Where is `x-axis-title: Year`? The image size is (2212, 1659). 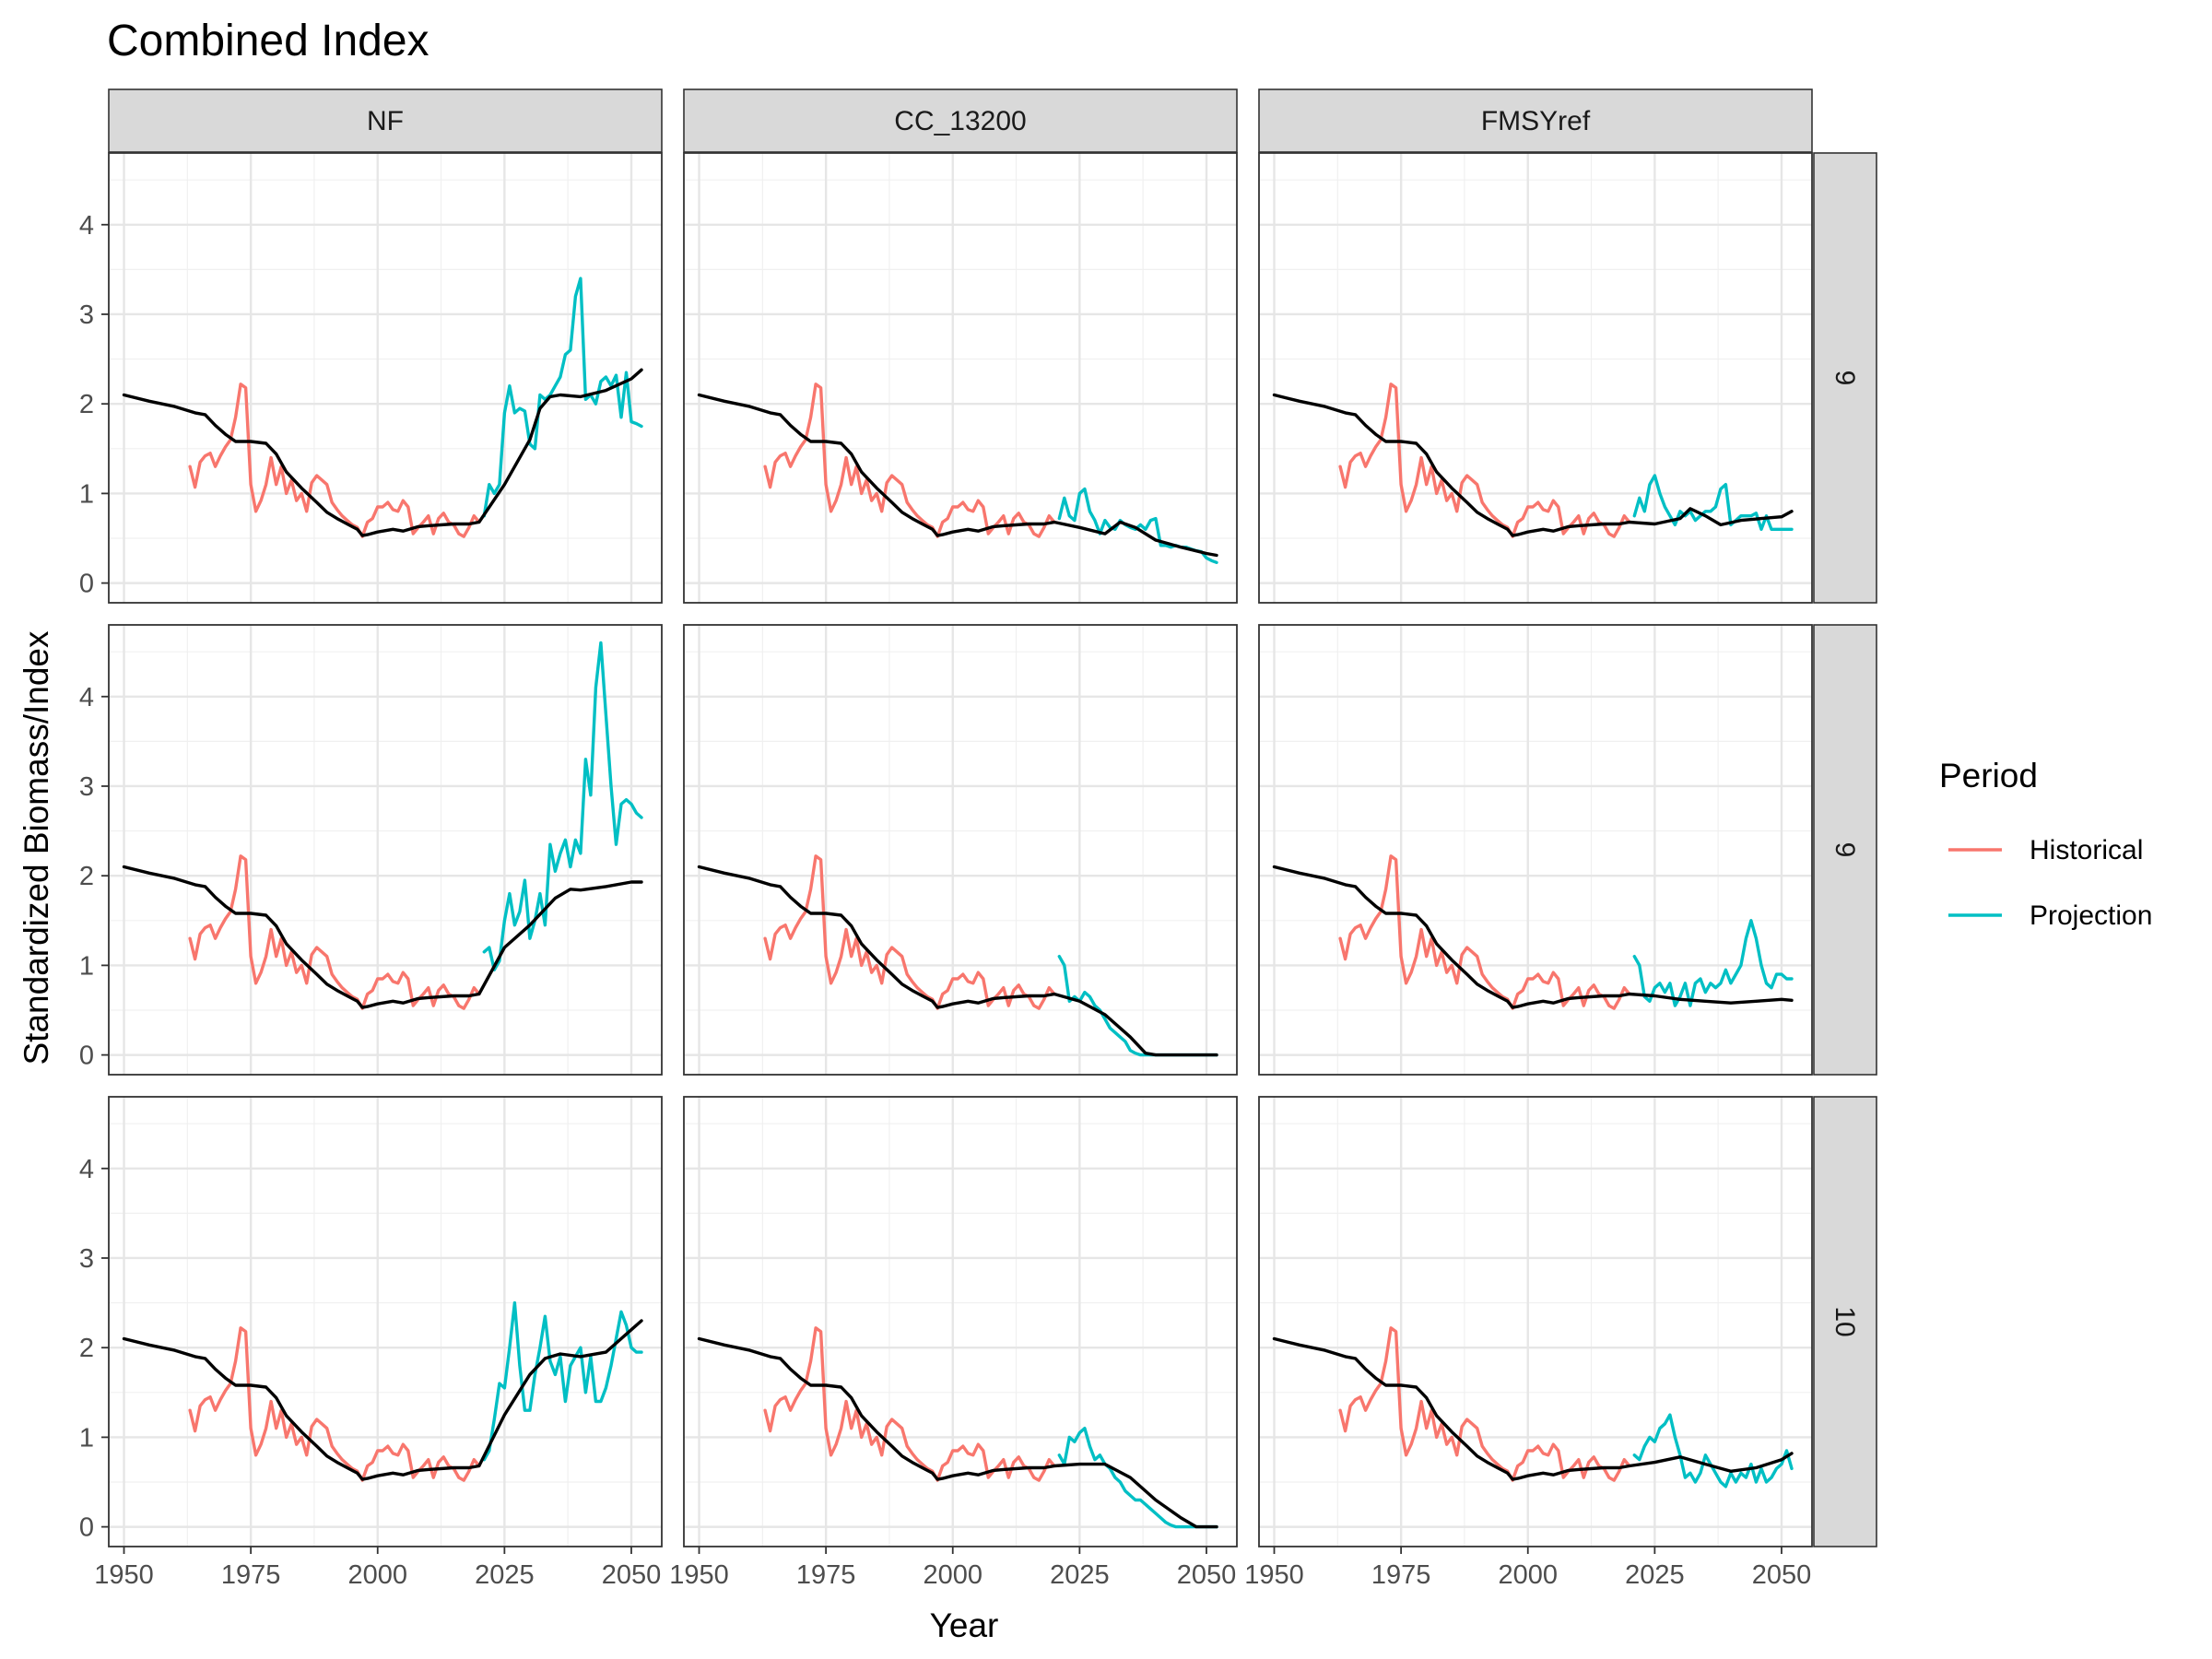 x-axis-title: Year is located at coordinates (964, 1625).